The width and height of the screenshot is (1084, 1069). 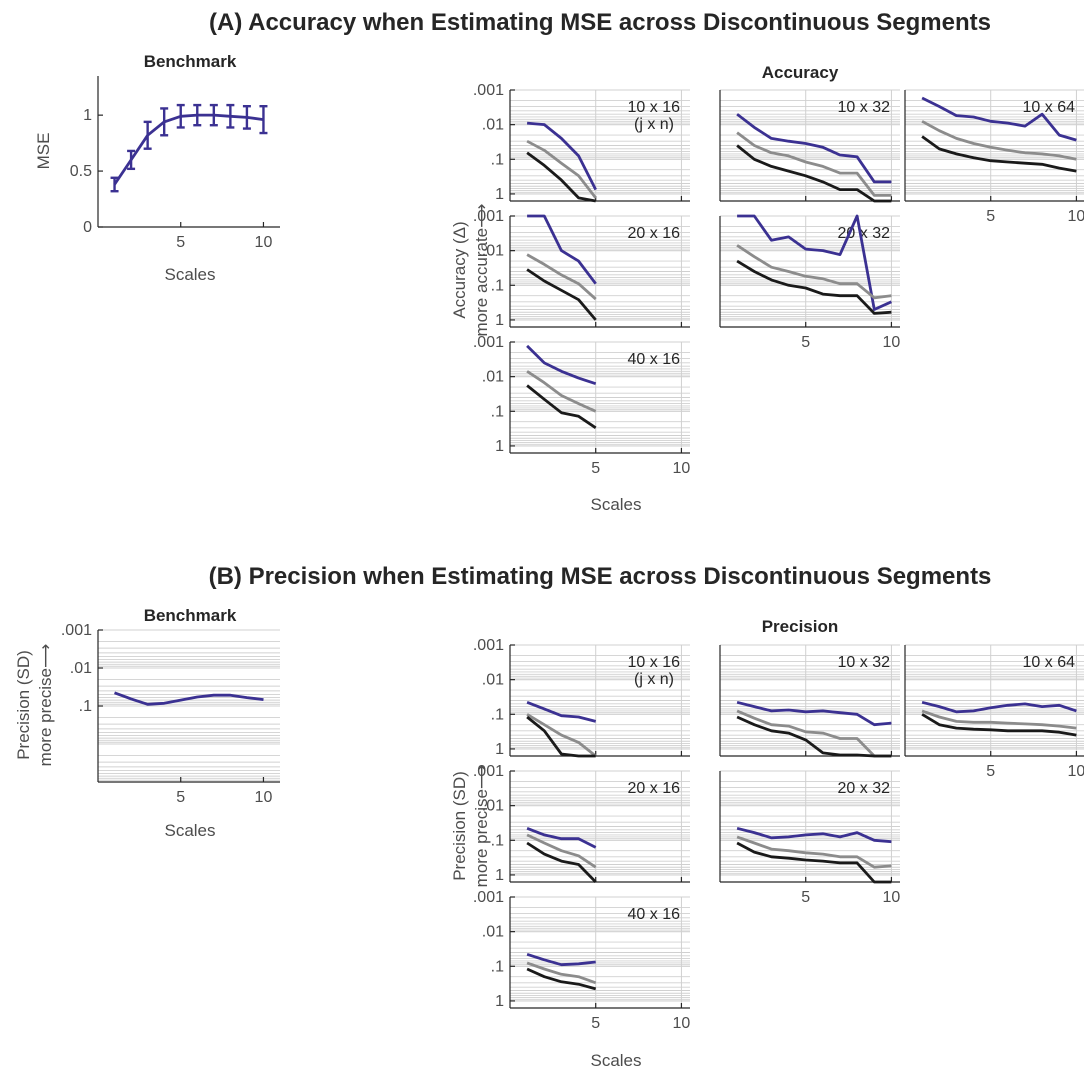 What do you see at coordinates (481, 269) in the screenshot?
I see `accuracy-y-axis-label-direction: more accurate⟶` at bounding box center [481, 269].